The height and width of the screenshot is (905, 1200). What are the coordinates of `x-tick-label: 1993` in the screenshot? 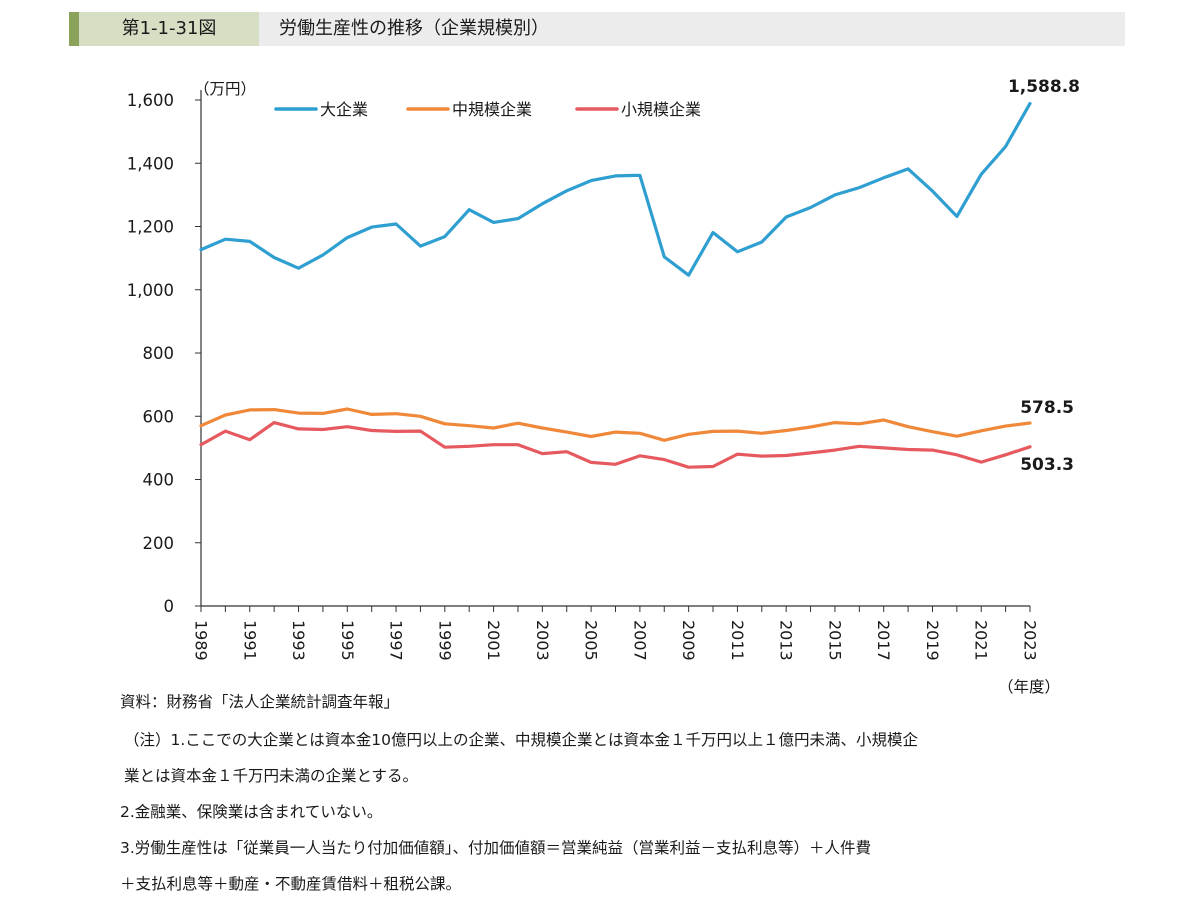 It's located at (298, 640).